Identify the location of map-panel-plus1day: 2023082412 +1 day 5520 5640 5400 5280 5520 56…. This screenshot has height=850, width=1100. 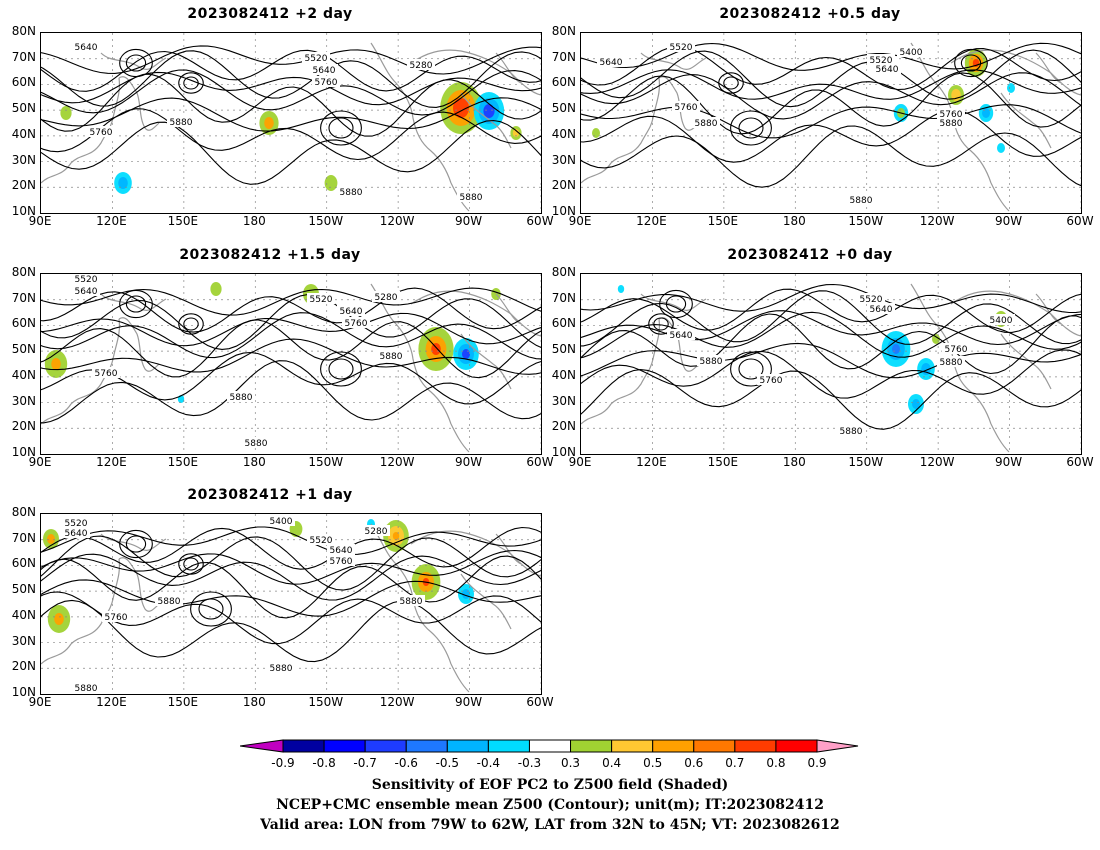
(277, 602).